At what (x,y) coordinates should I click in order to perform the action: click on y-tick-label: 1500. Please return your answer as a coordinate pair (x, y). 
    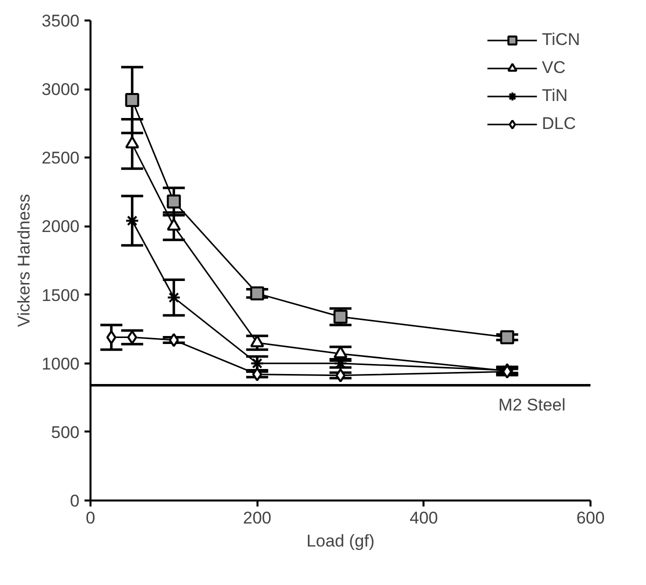
    Looking at the image, I should click on (61, 295).